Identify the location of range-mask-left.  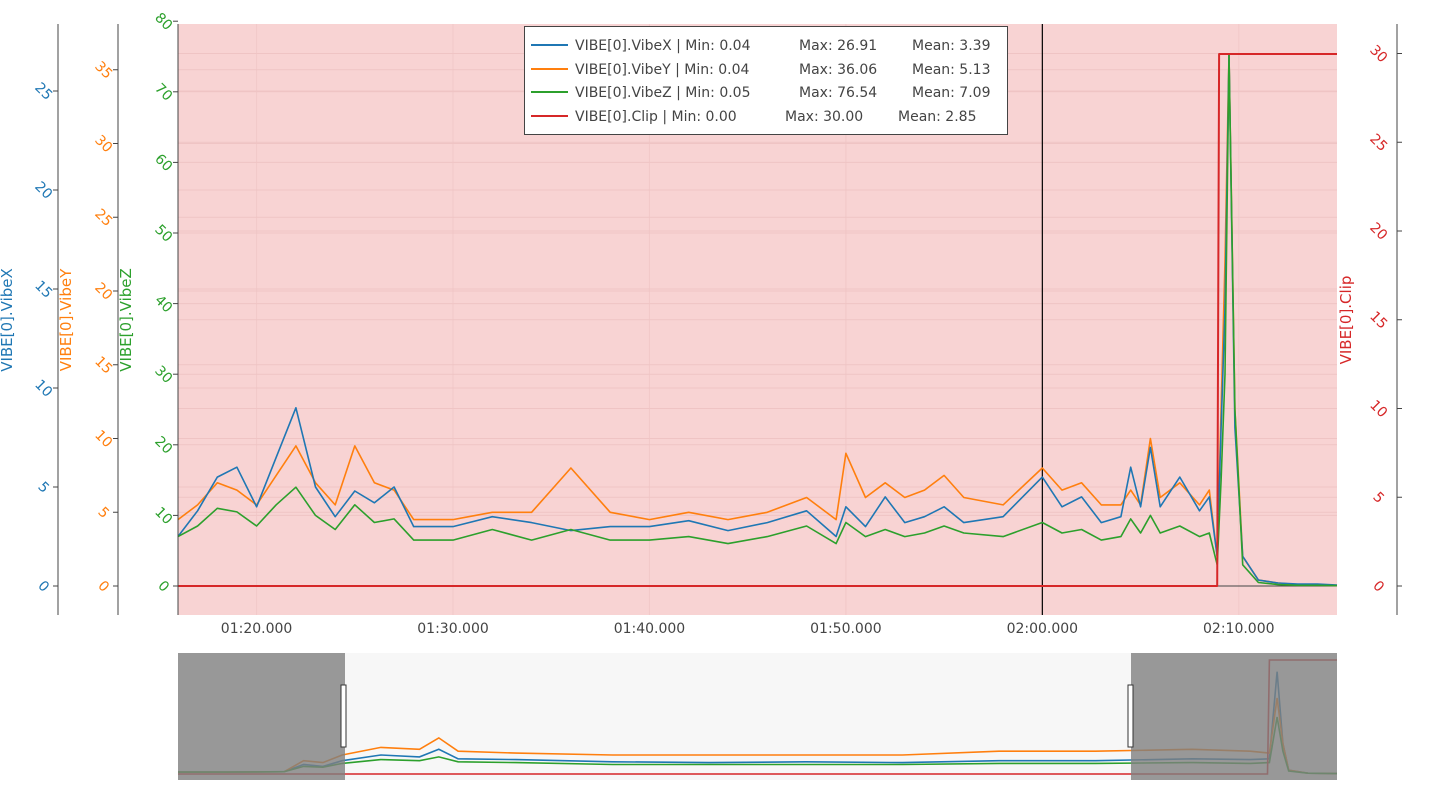
(261, 716).